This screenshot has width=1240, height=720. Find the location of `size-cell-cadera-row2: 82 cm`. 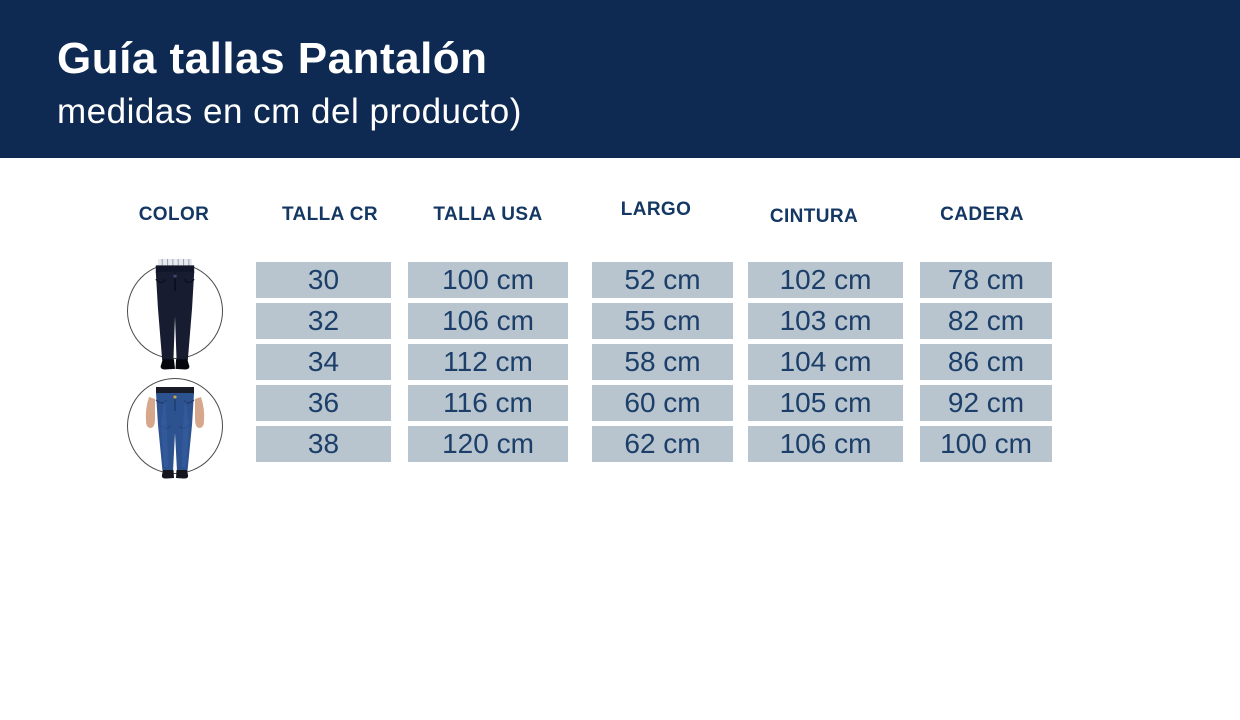

size-cell-cadera-row2: 82 cm is located at coordinates (986, 321).